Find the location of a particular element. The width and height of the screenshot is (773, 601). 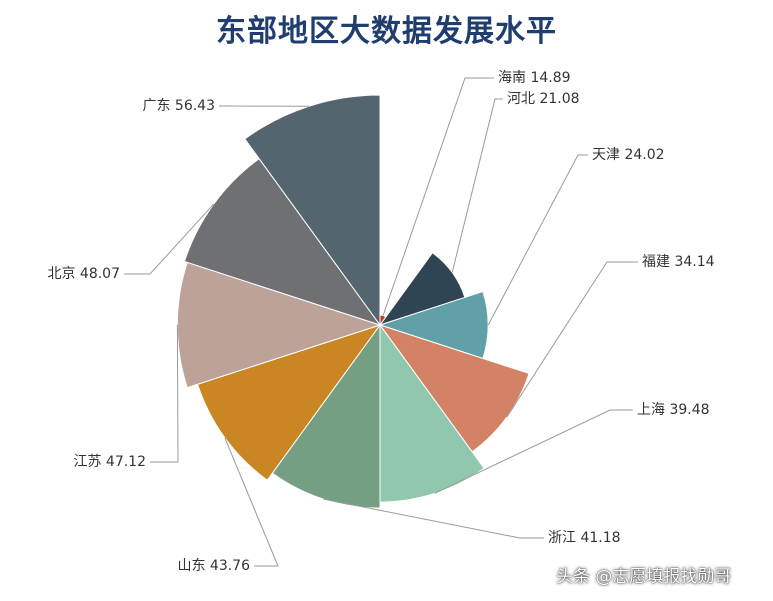

leader-line-福建 is located at coordinates (572, 339).